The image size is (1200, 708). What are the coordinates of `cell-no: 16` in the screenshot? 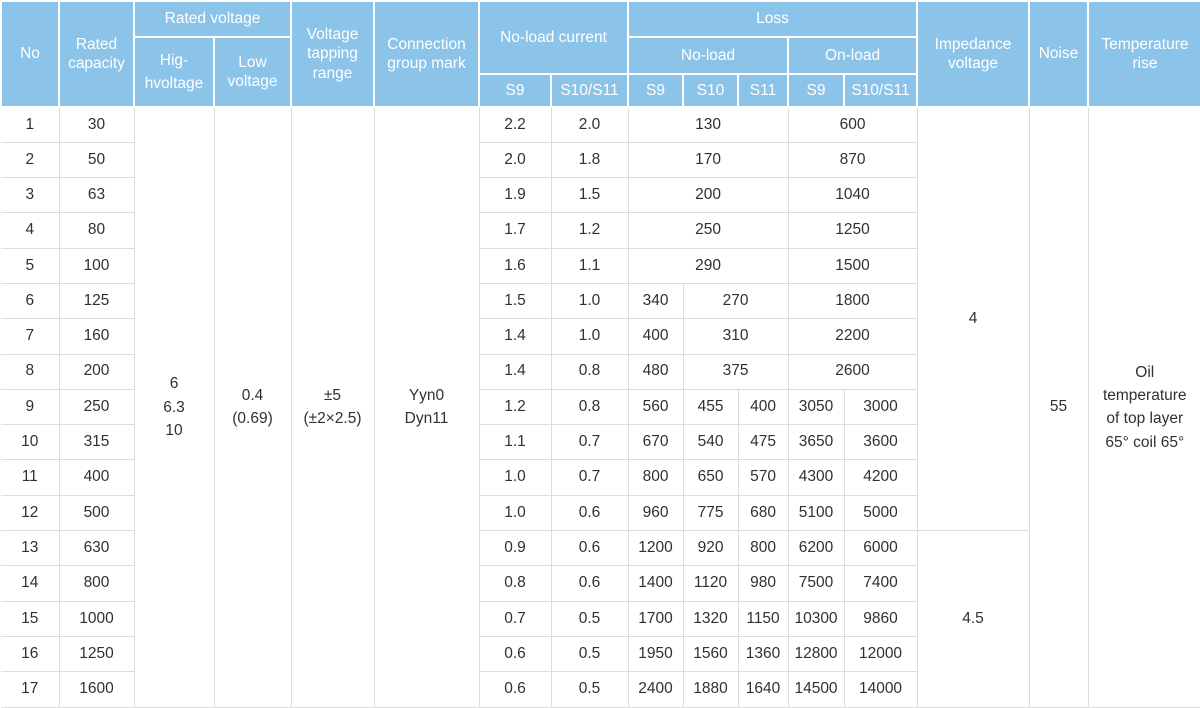 It's located at (30, 654).